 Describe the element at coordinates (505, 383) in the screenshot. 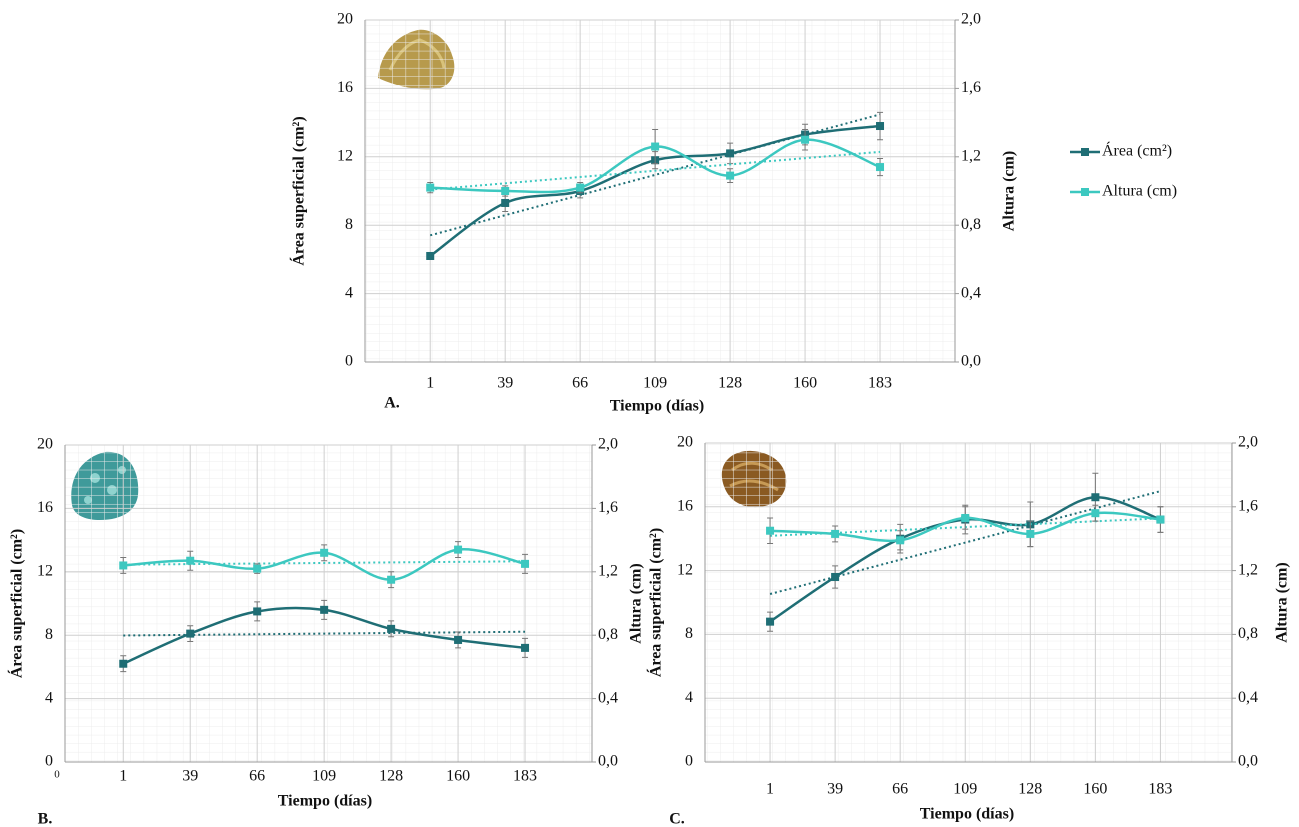

I see `x-tick-label: 39` at that location.